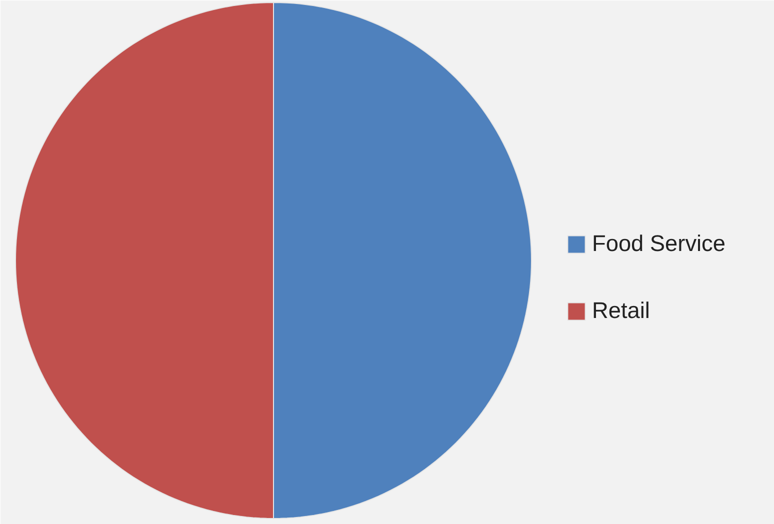 This screenshot has width=774, height=524. Describe the element at coordinates (621, 310) in the screenshot. I see `legend-label: Retail` at that location.